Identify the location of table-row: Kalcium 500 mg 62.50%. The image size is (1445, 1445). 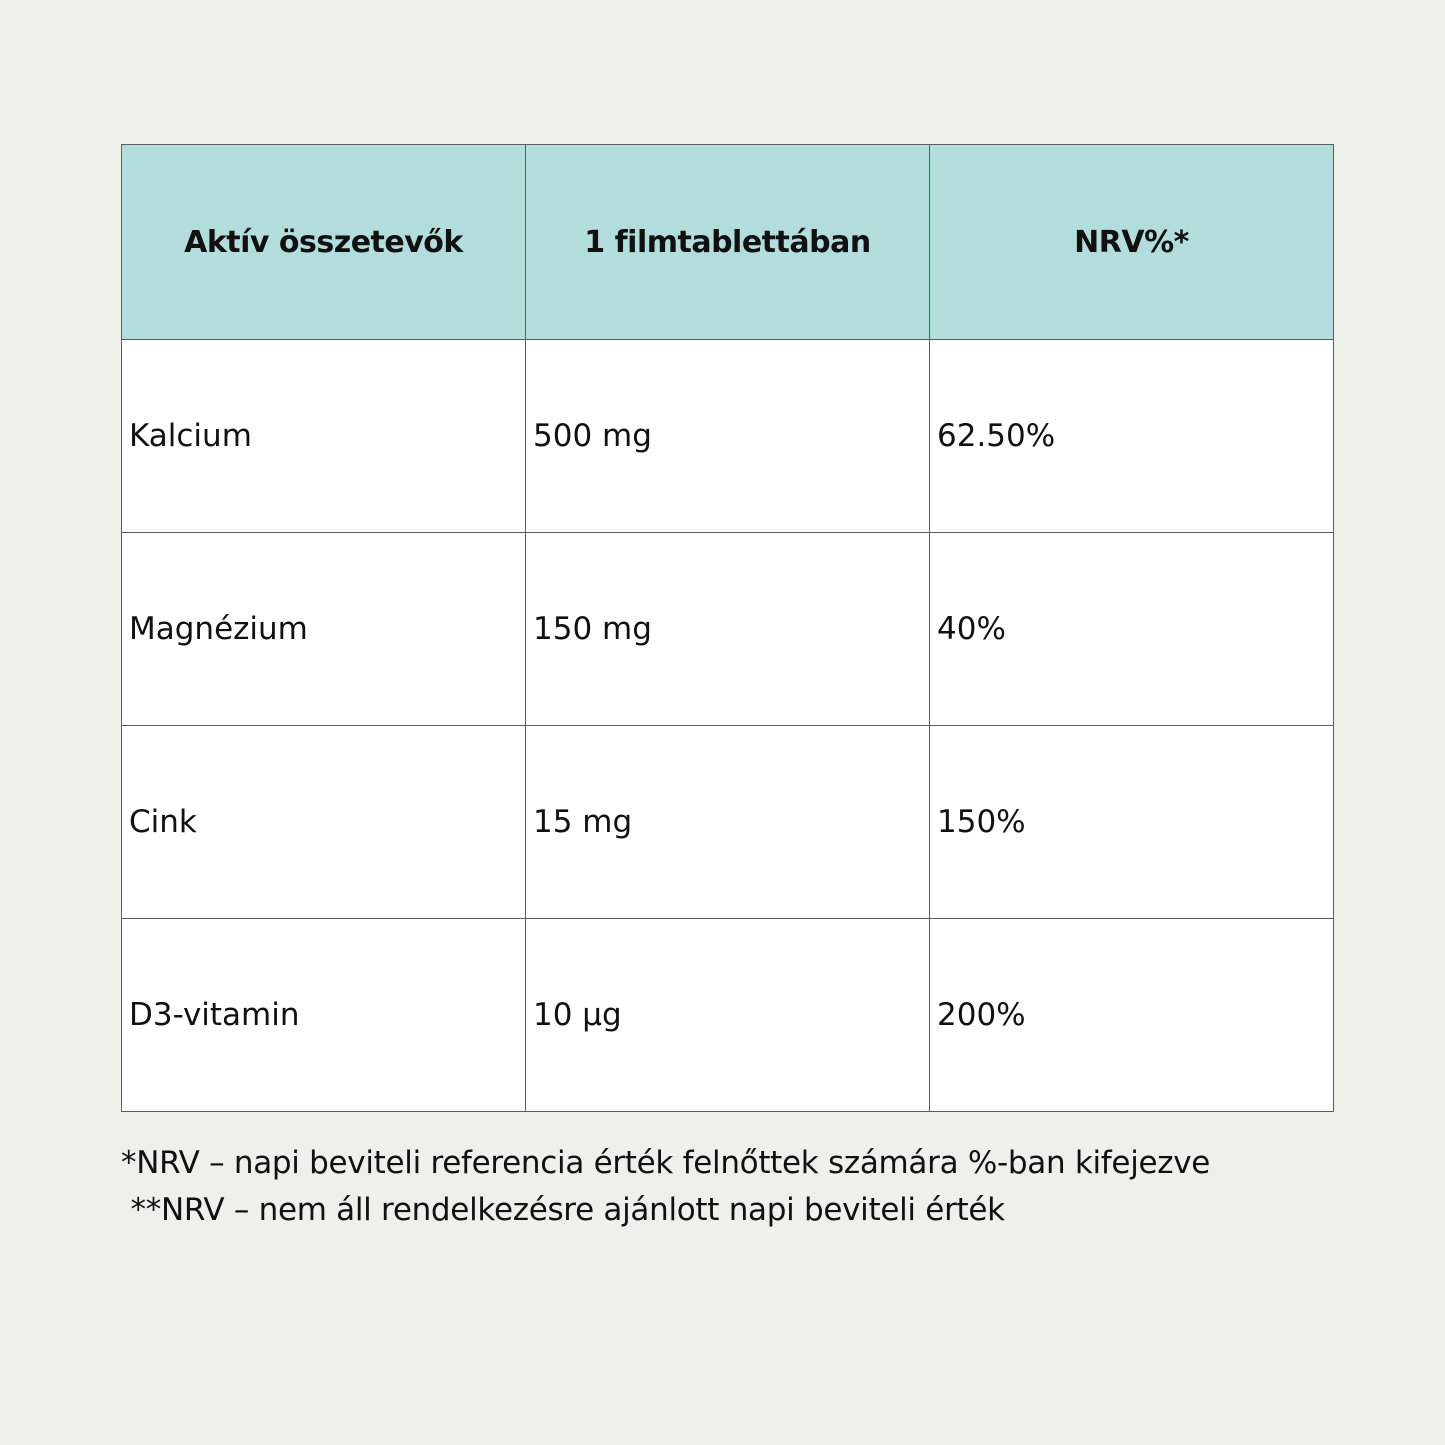
(727, 436).